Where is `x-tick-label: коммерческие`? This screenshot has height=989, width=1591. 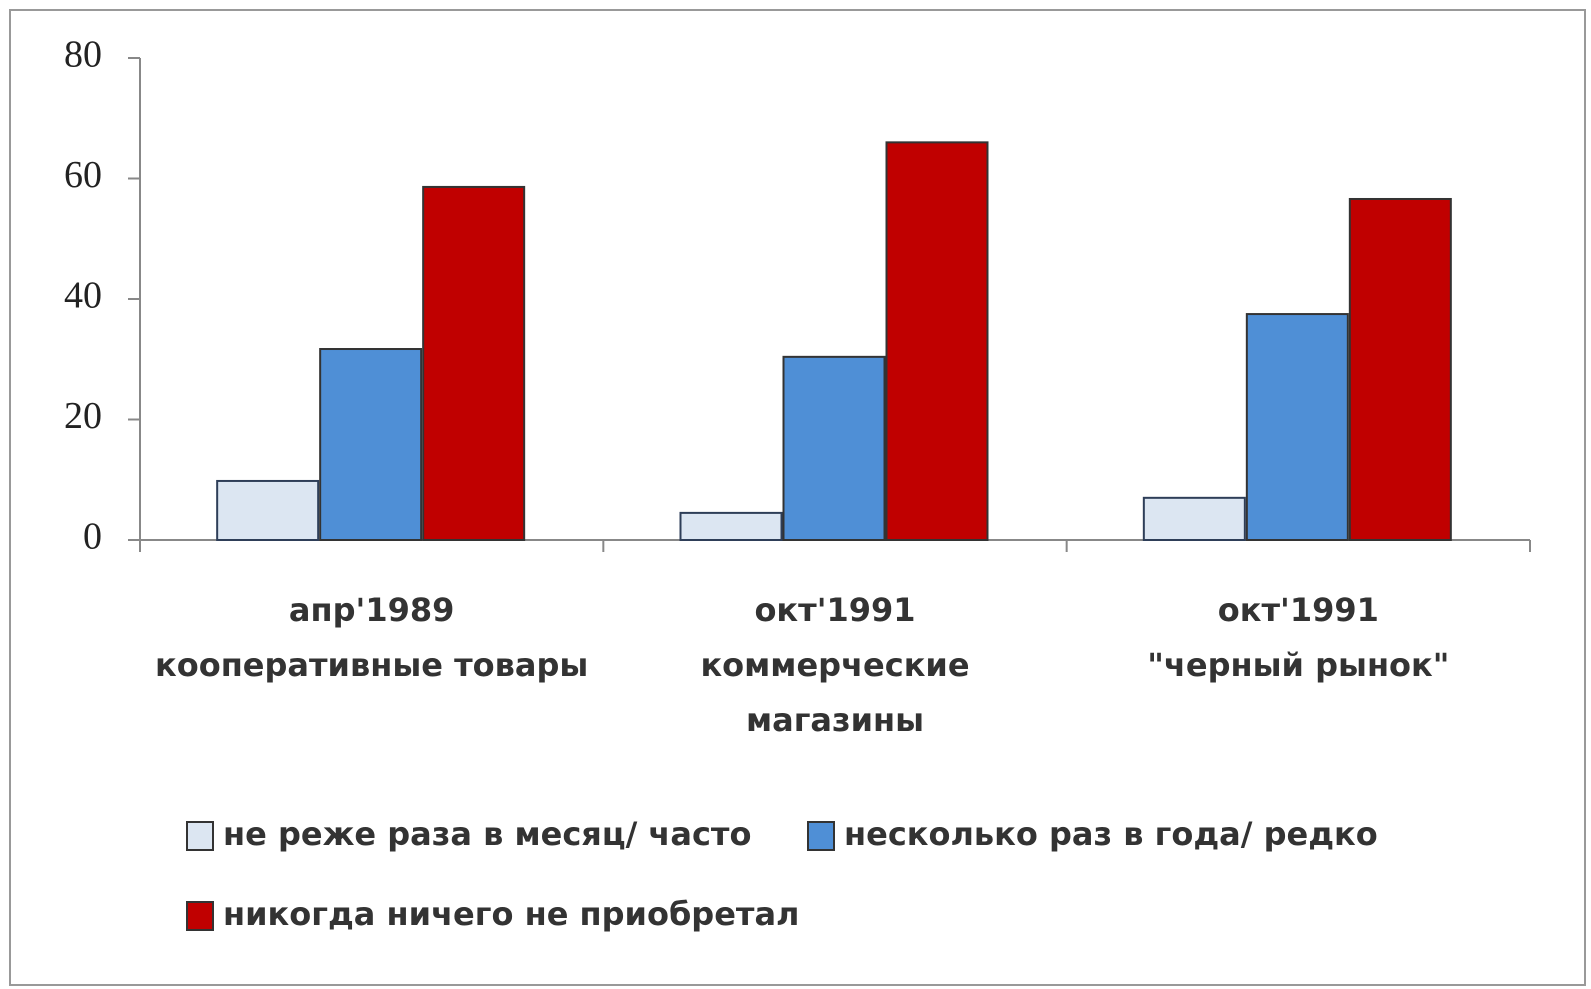
x-tick-label: коммерческие is located at coordinates (834, 665).